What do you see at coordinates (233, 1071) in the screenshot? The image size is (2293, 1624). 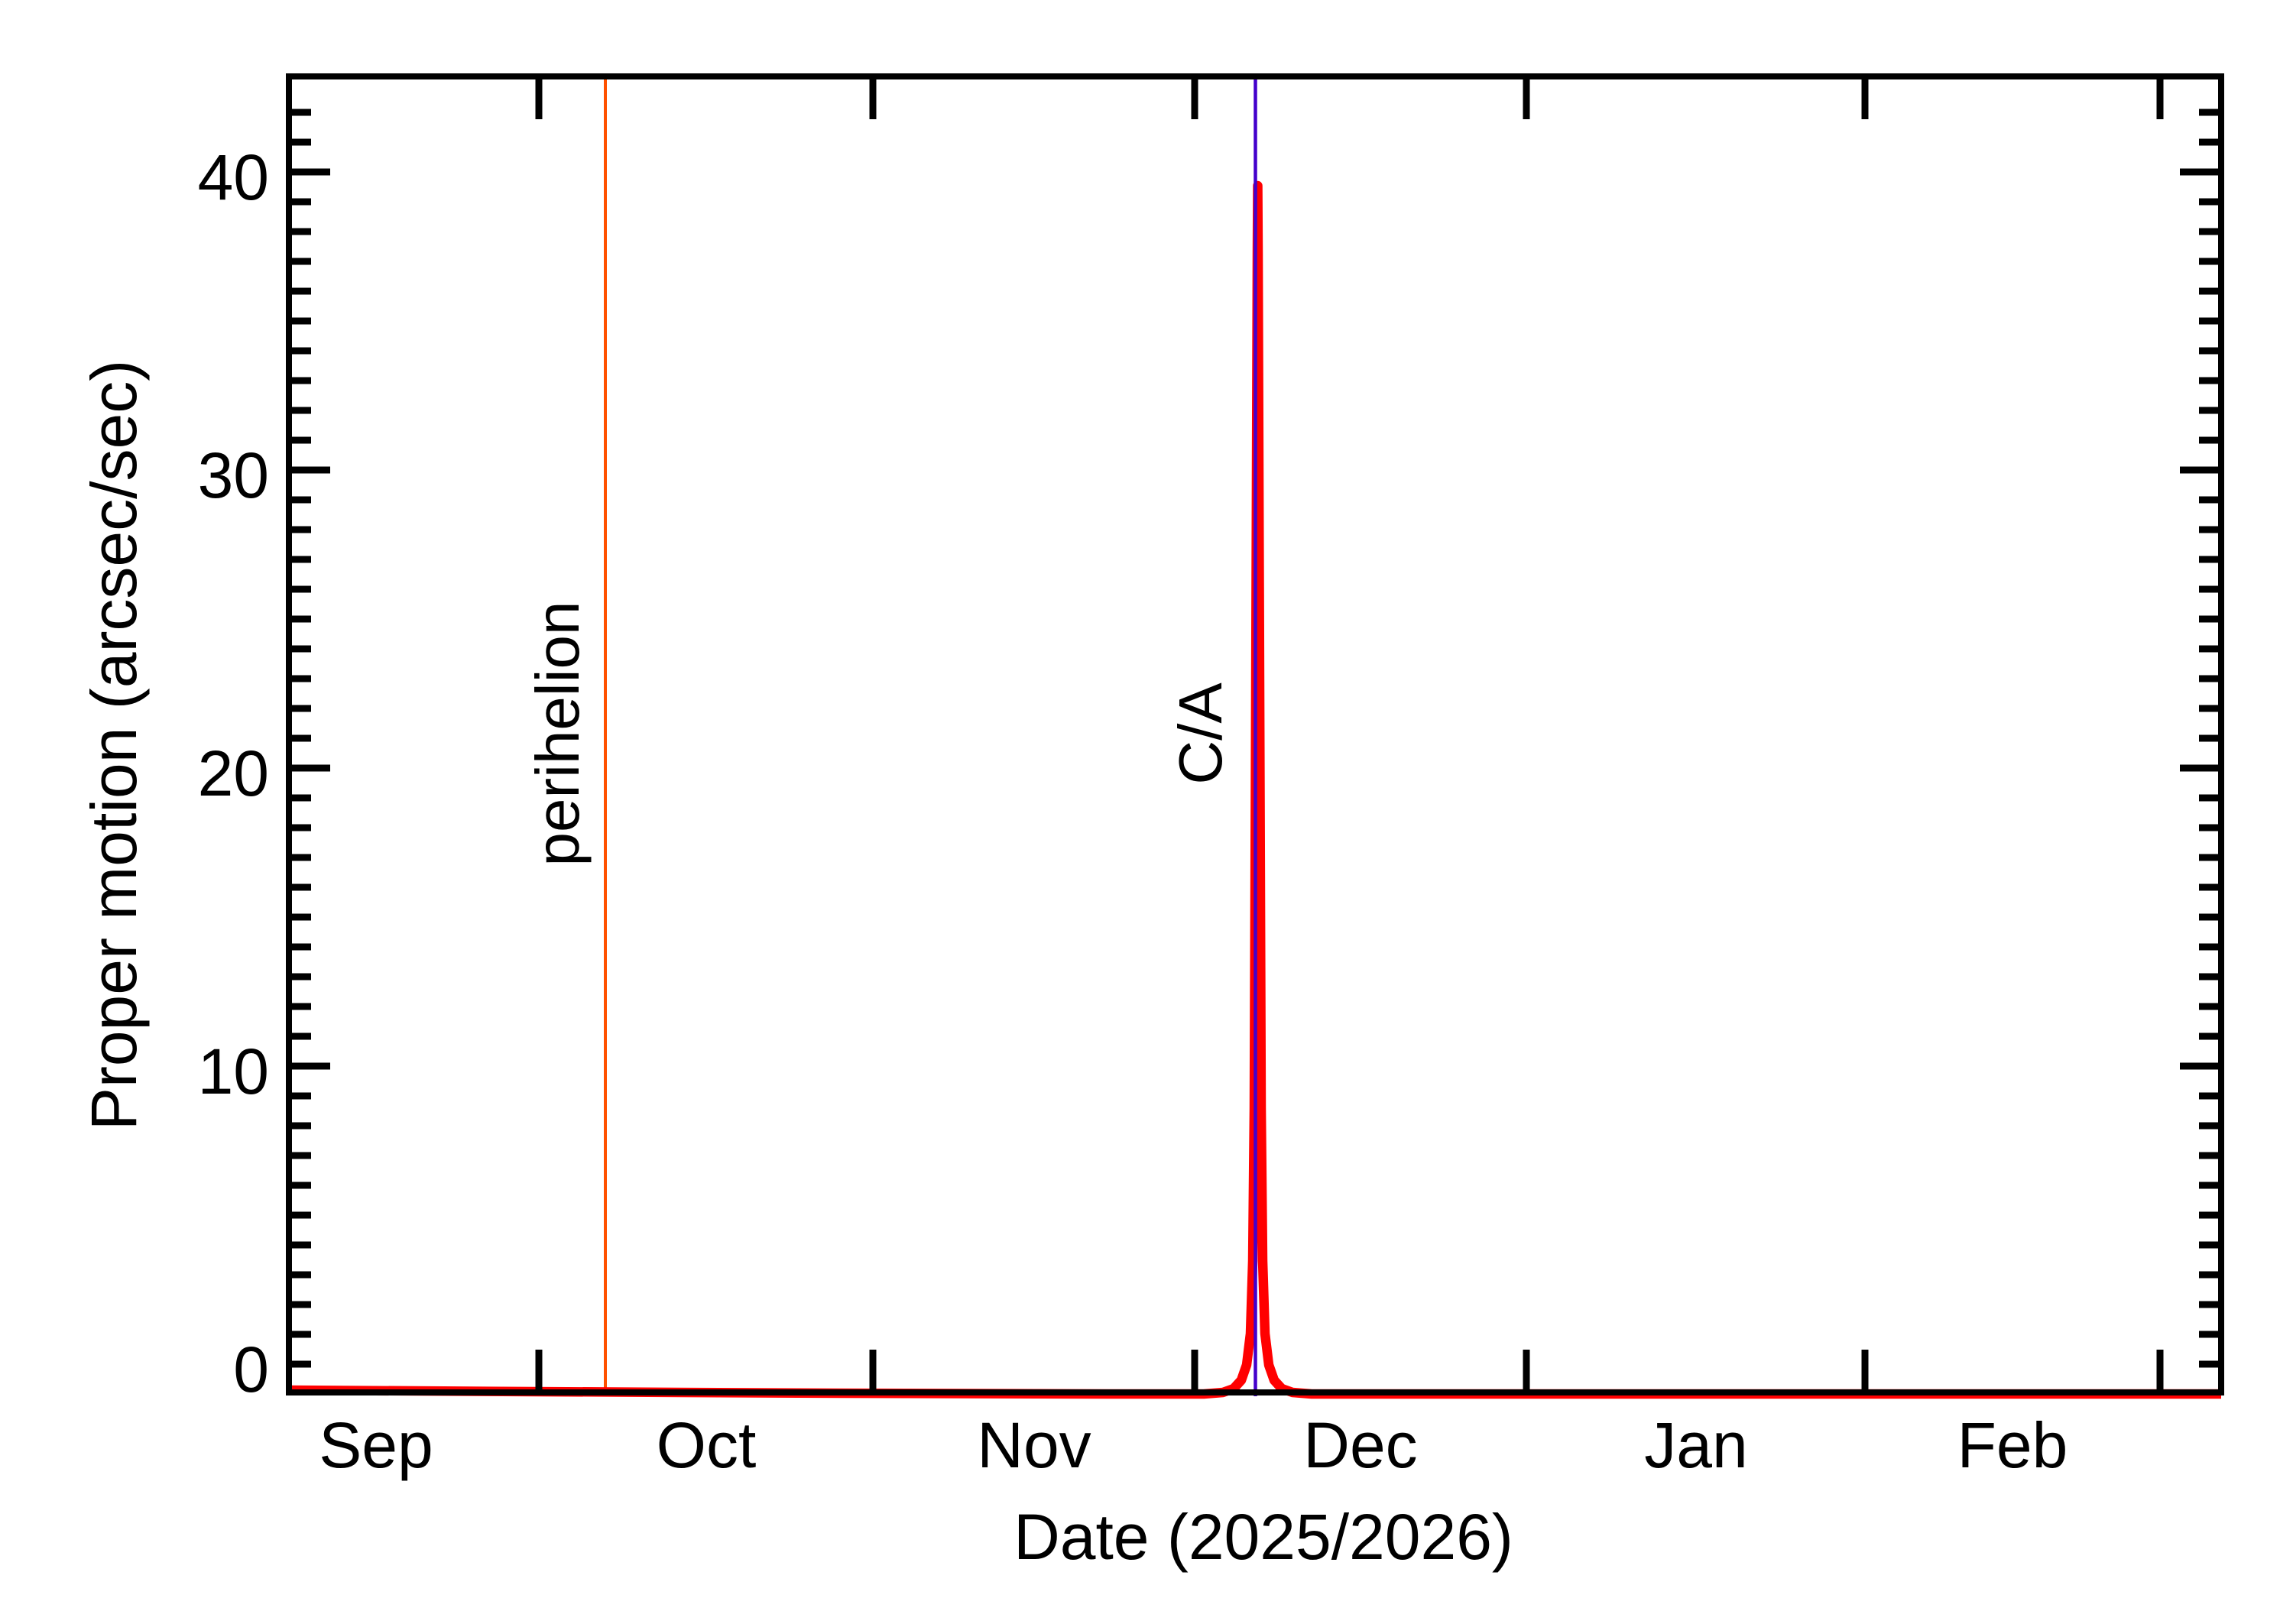 I see `y-tick-label-10: 10` at bounding box center [233, 1071].